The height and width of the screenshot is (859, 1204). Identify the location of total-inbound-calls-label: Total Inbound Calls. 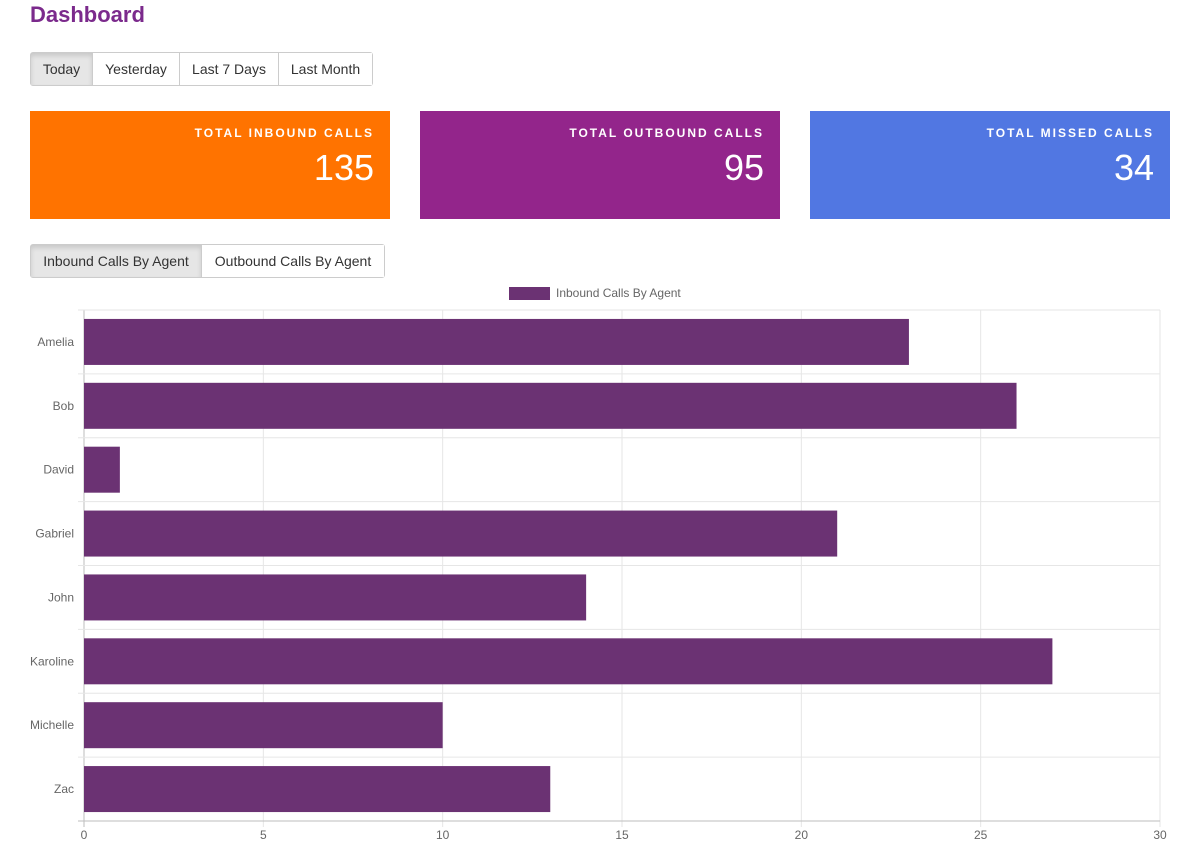
(284, 133).